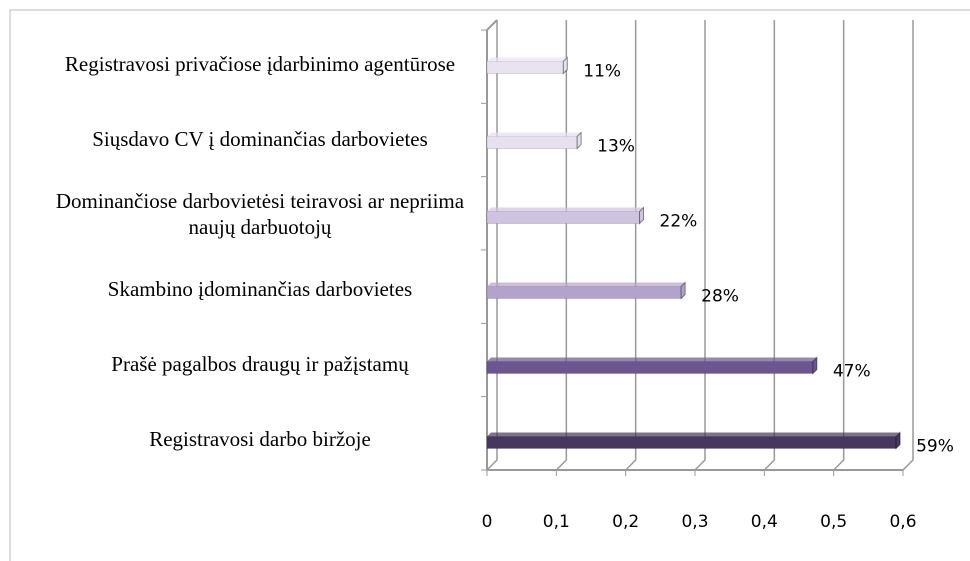 The width and height of the screenshot is (970, 561). I want to click on category-label: Prašė pagalbos draugų ir pažįstamų, so click(260, 363).